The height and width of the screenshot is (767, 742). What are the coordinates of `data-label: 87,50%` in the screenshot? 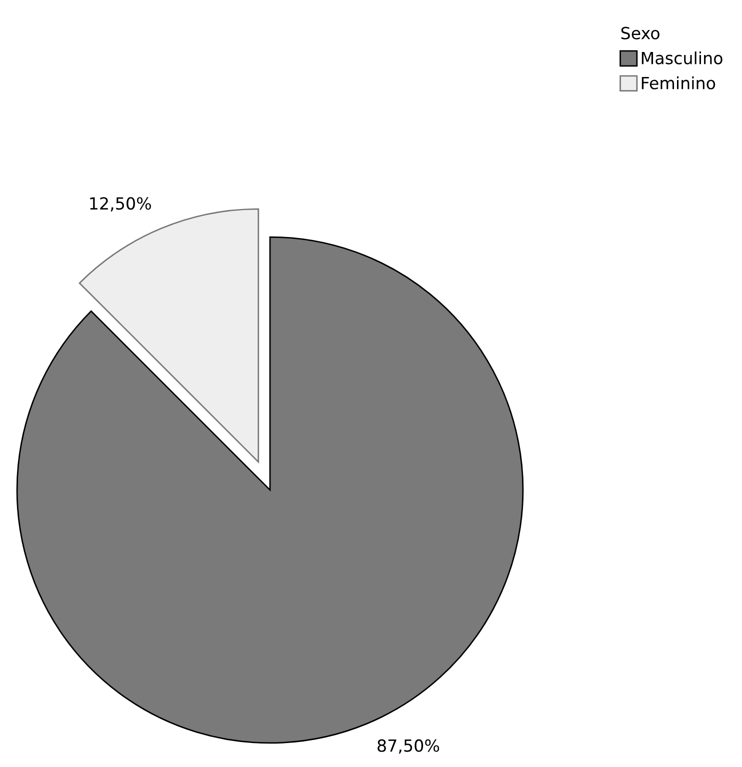 It's located at (409, 746).